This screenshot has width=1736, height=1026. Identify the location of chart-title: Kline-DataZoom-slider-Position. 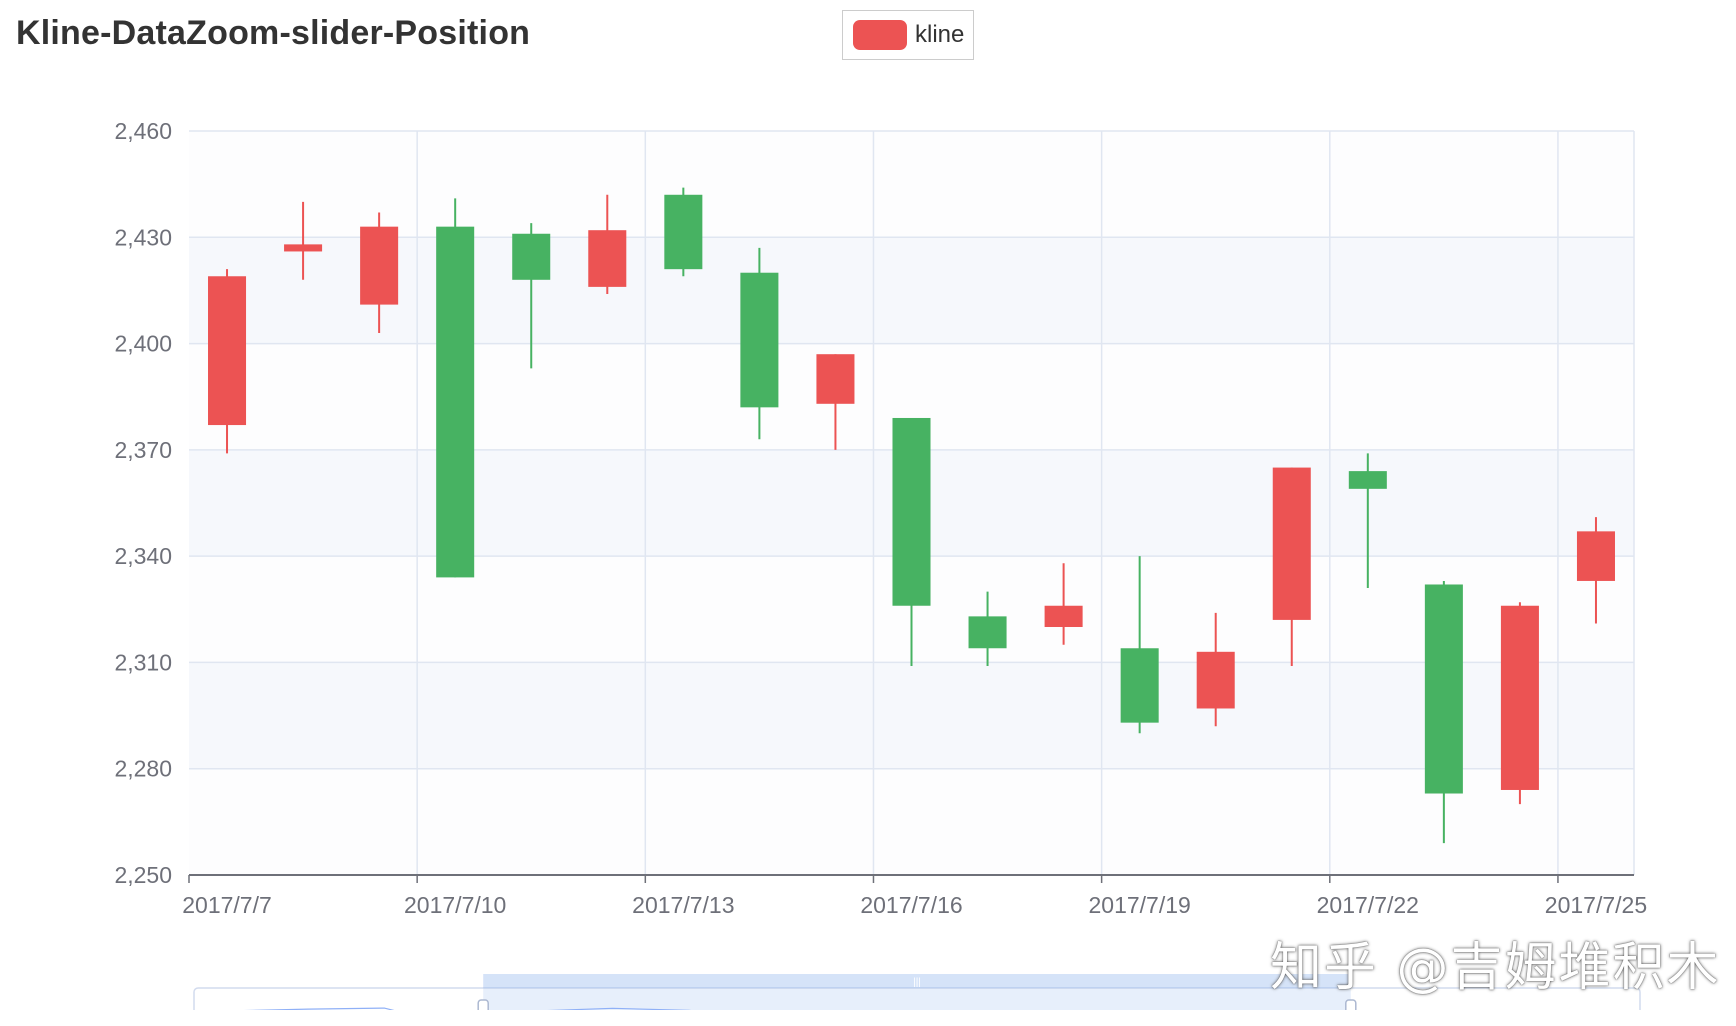
(273, 33).